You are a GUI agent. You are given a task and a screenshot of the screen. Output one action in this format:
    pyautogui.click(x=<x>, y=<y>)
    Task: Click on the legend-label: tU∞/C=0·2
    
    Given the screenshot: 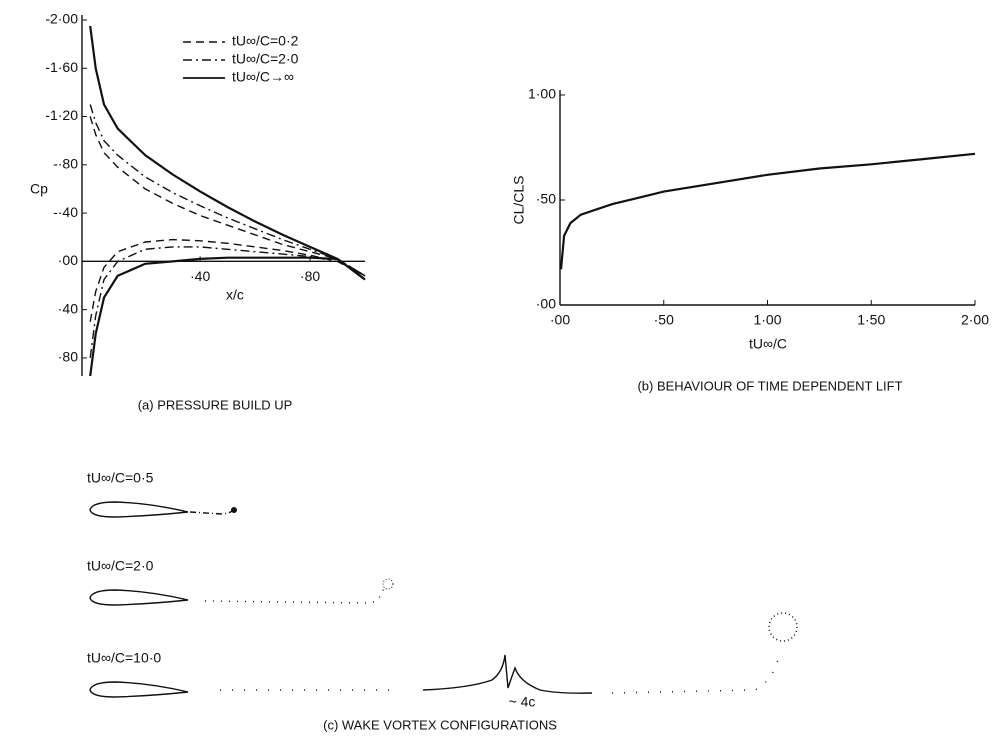 What is the action you would take?
    pyautogui.click(x=265, y=41)
    